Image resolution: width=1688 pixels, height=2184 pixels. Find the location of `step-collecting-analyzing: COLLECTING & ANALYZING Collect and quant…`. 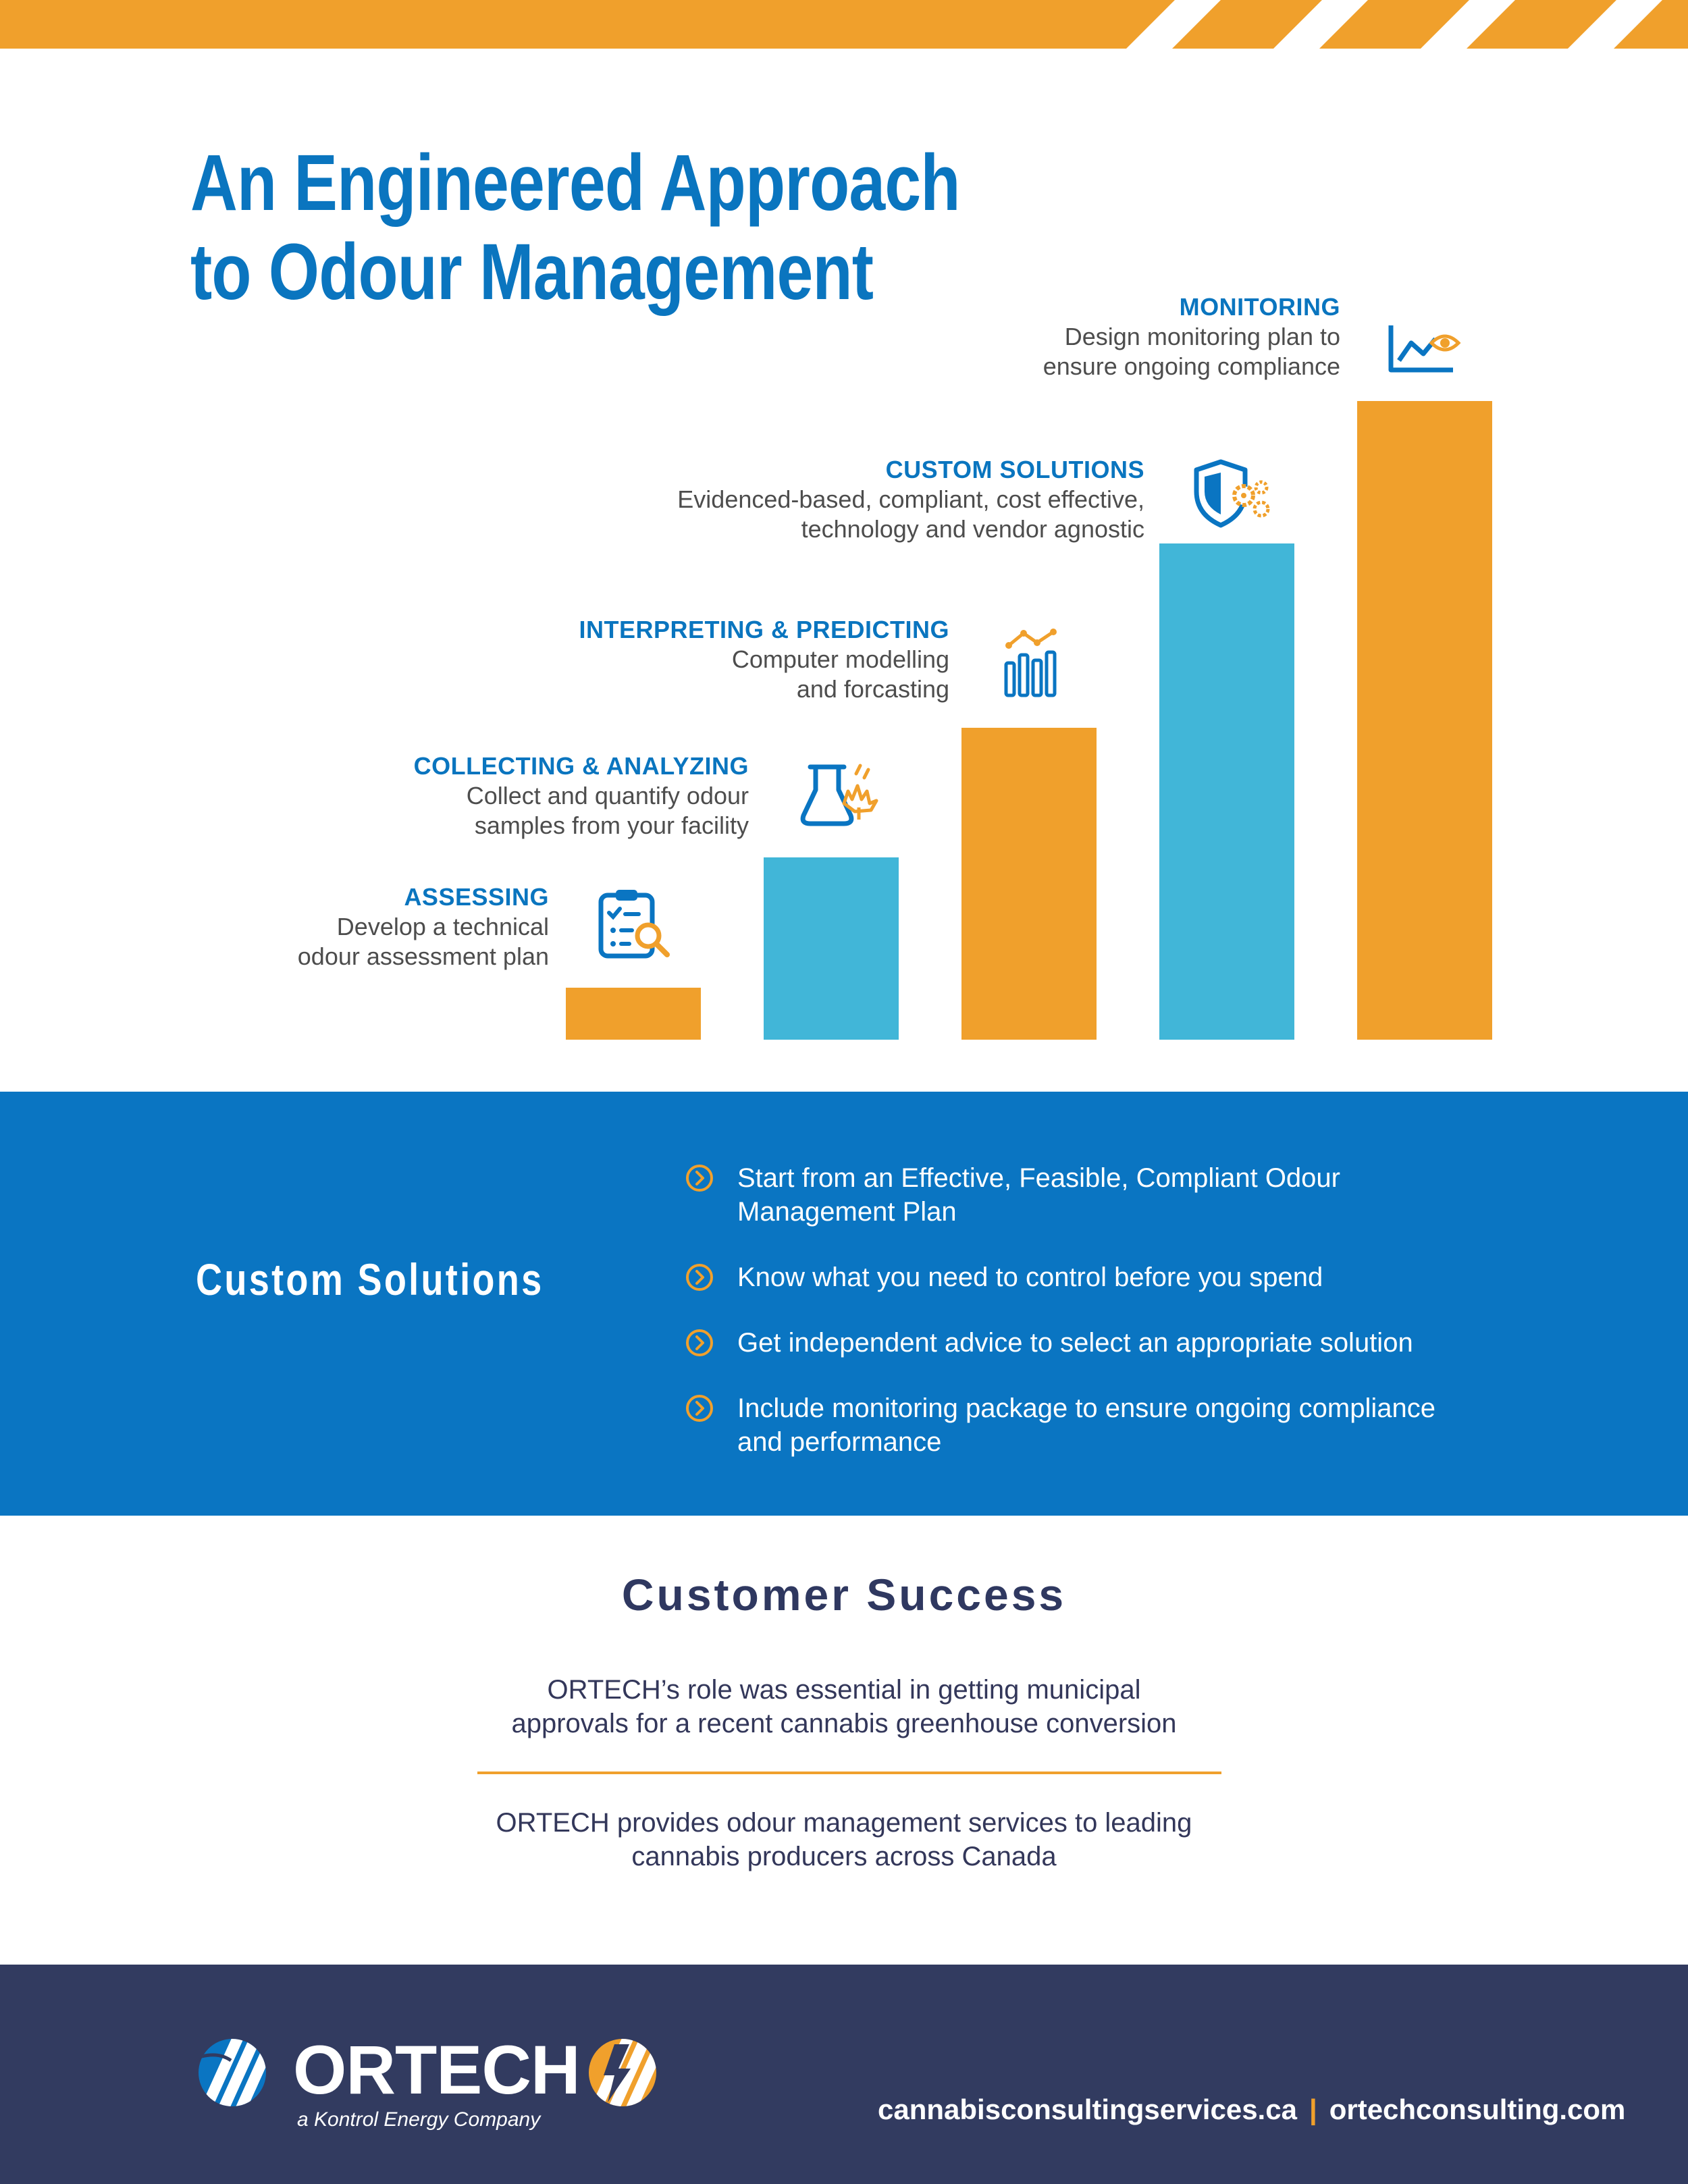

step-collecting-analyzing: COLLECTING & ANALYZING Collect and quant… is located at coordinates (512, 796).